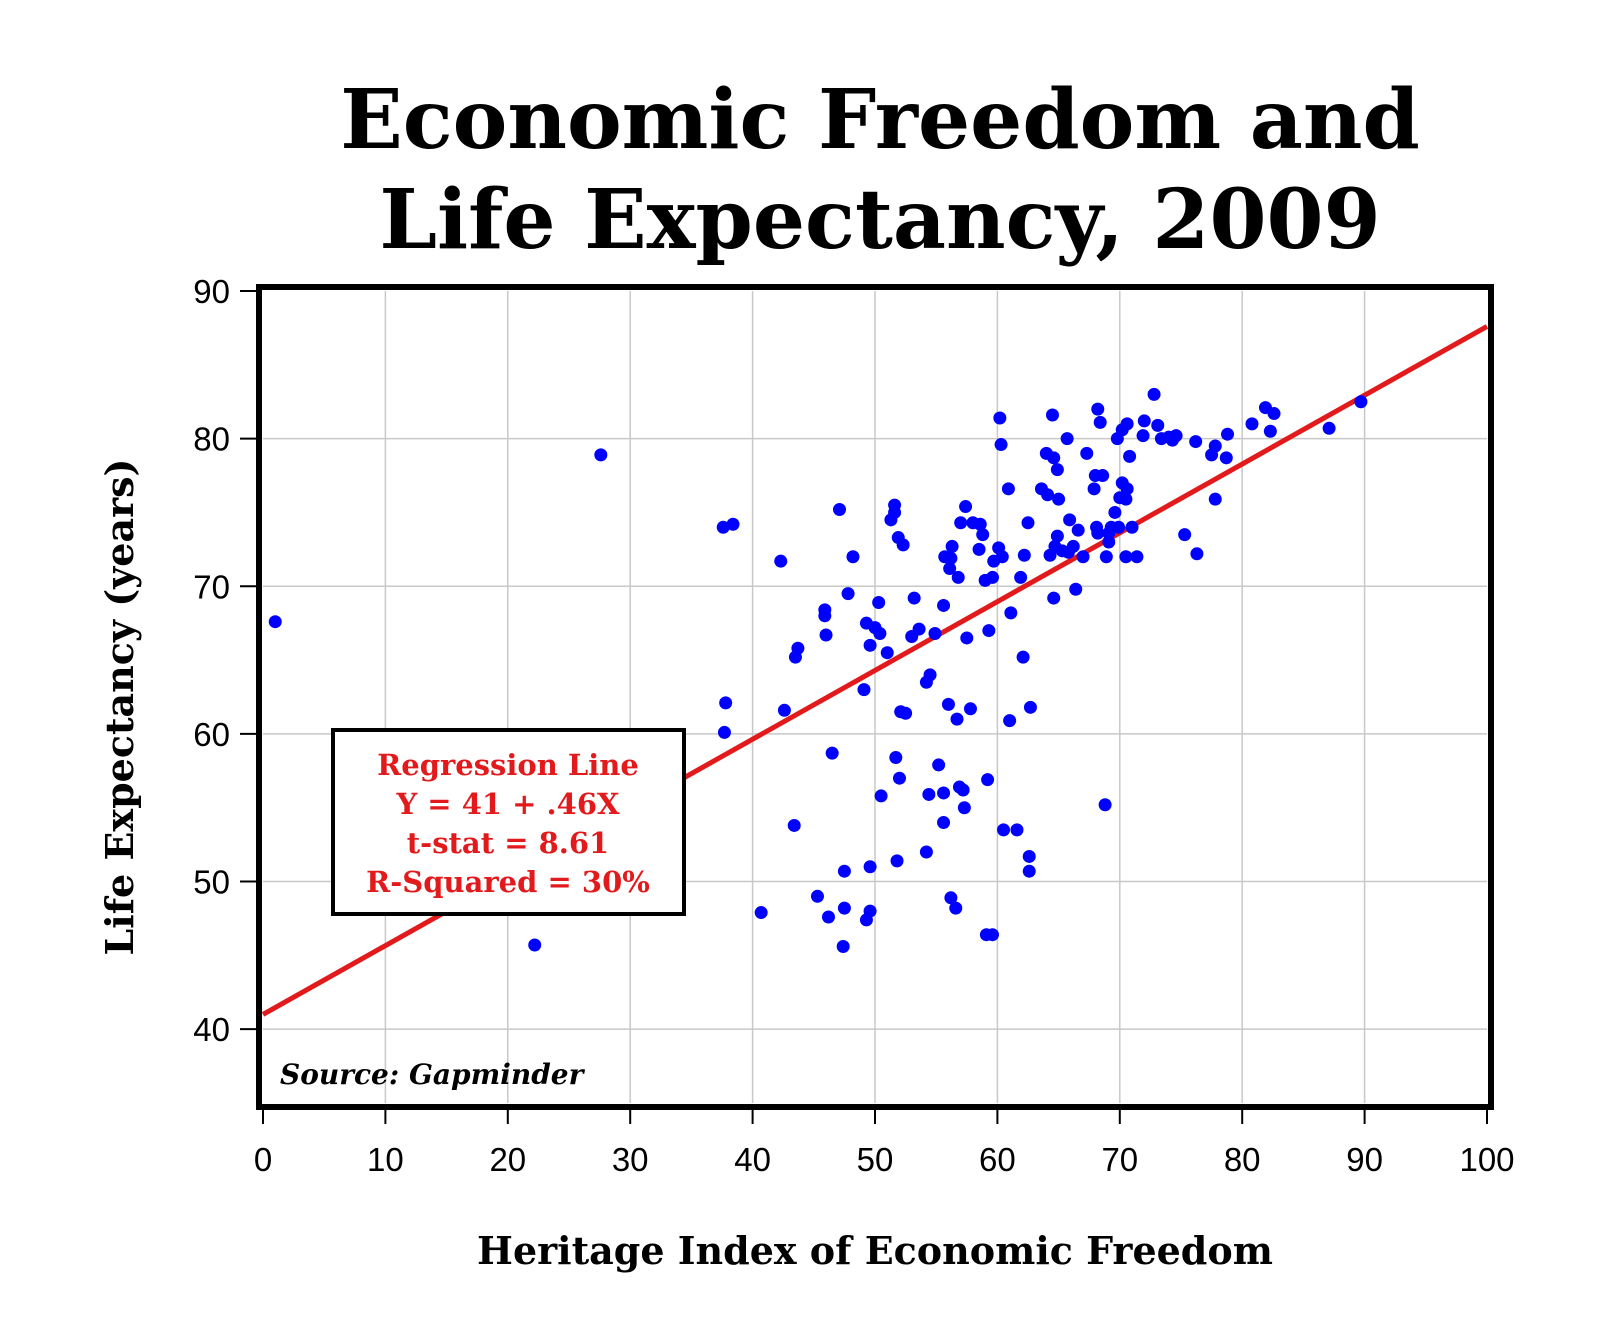 The image size is (1600, 1343). I want to click on x-tick-label-0: 0, so click(263, 1159).